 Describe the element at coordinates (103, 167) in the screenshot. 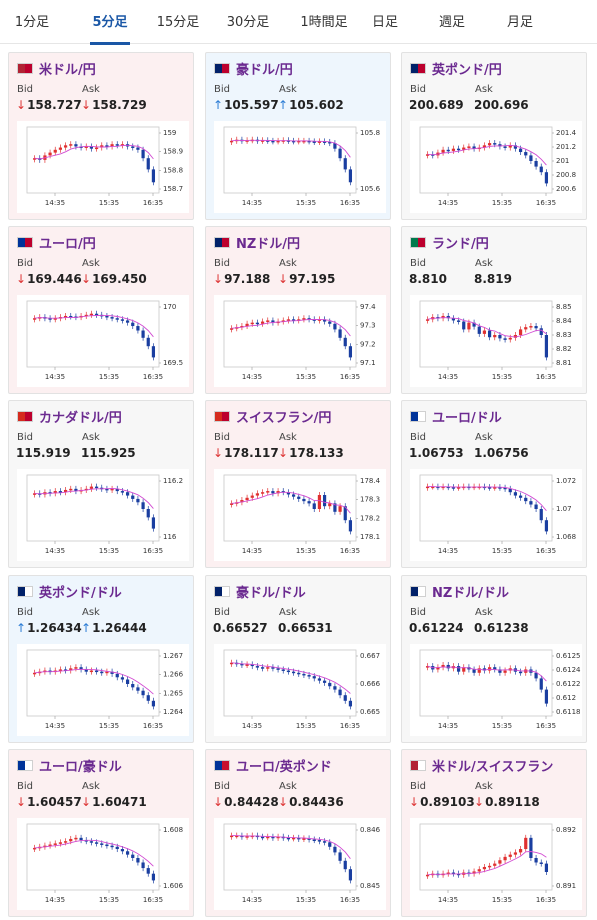

I see `mini-chart: 159 158.9 158.8 158.7 14:35 15:35 16:35` at that location.